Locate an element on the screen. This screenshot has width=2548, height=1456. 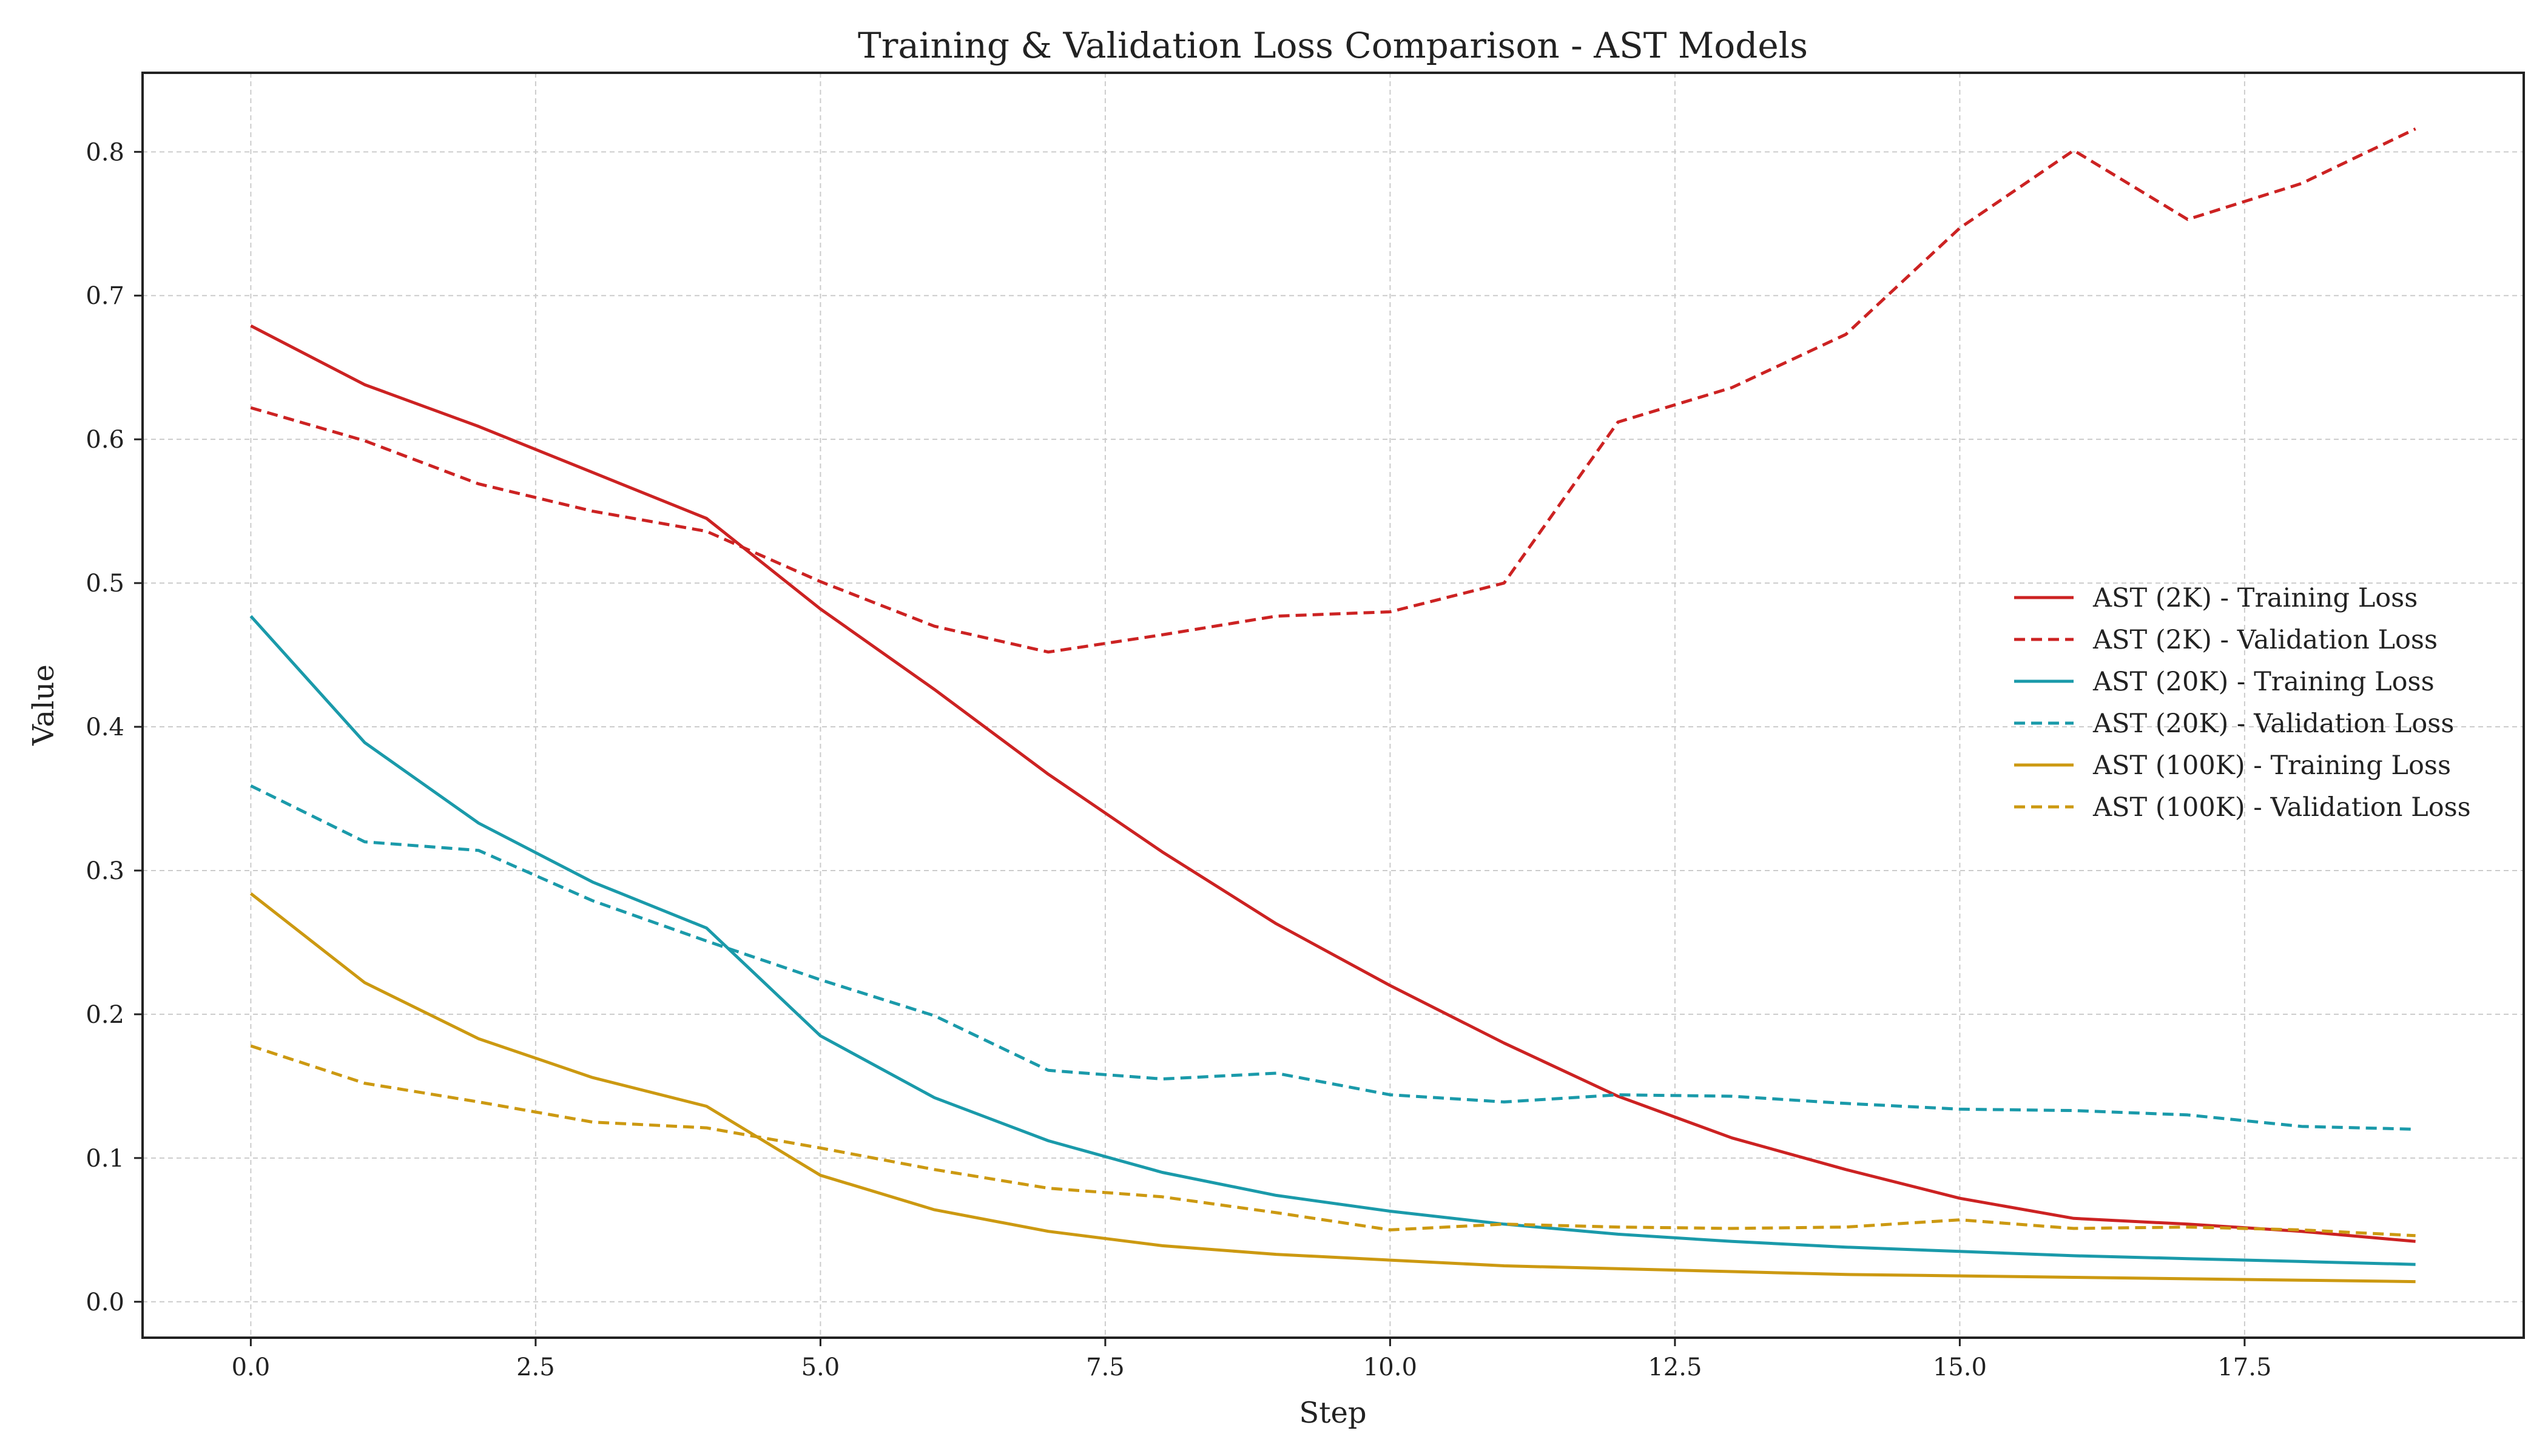
x-tick-label: 17.5 is located at coordinates (2244, 1367).